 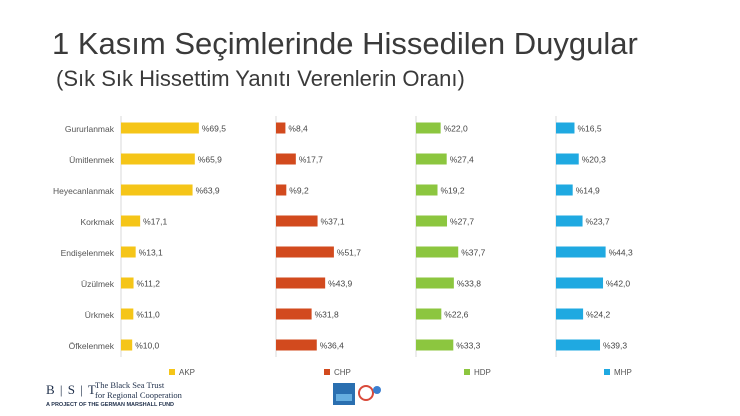 What do you see at coordinates (148, 315) in the screenshot?
I see `data-label: %11,0` at bounding box center [148, 315].